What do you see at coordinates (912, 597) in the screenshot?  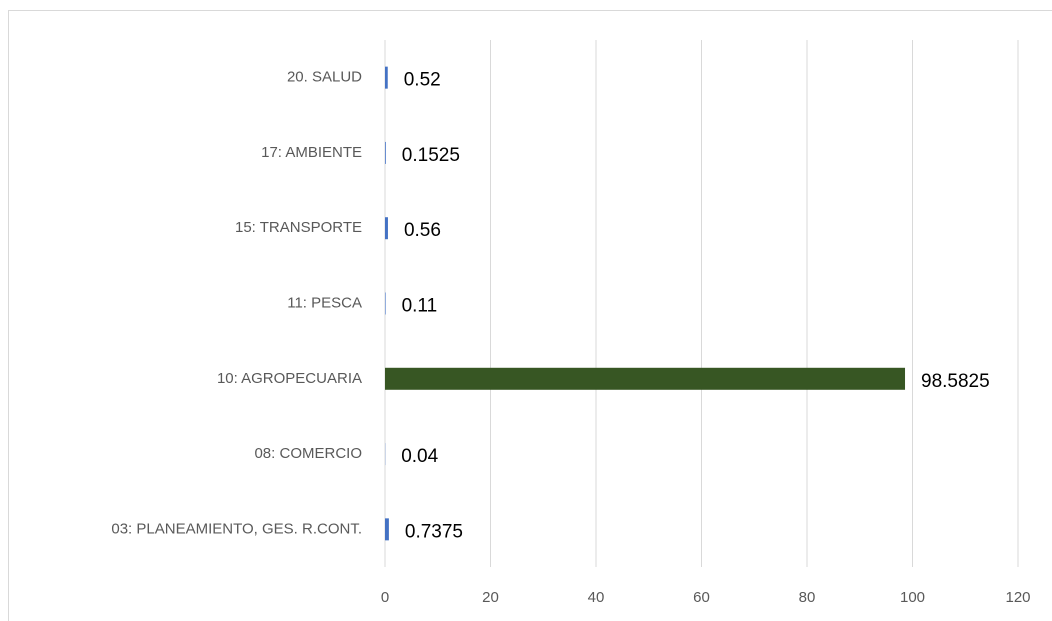 I see `x-tick-label: 100` at bounding box center [912, 597].